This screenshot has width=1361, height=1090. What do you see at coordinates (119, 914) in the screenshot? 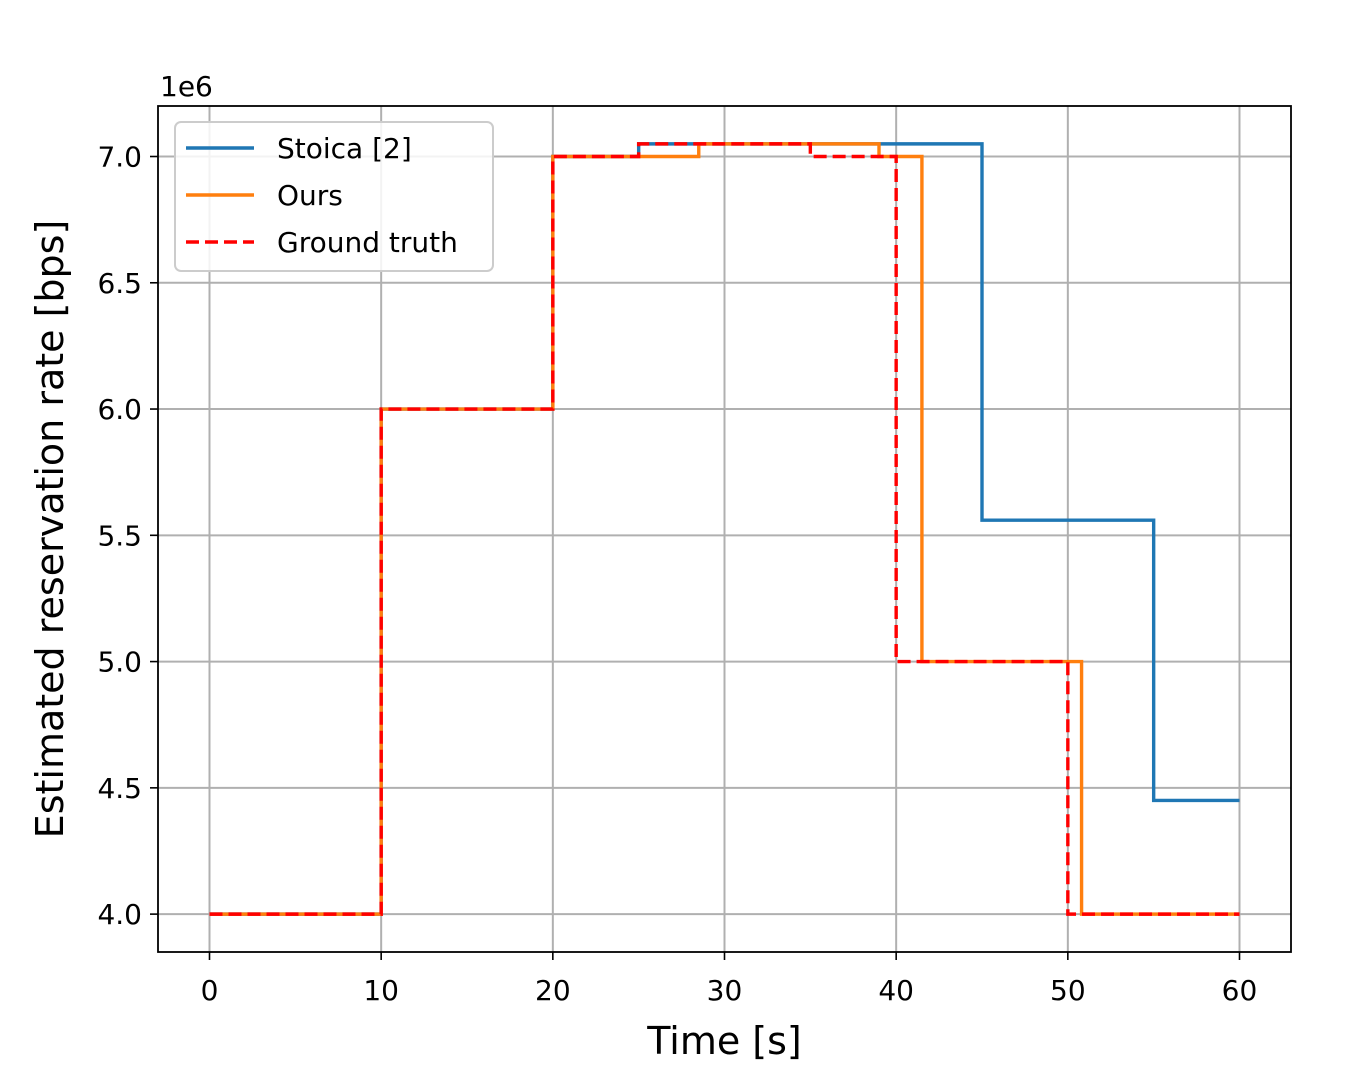
I see `y-tick-label: 4.0` at bounding box center [119, 914].